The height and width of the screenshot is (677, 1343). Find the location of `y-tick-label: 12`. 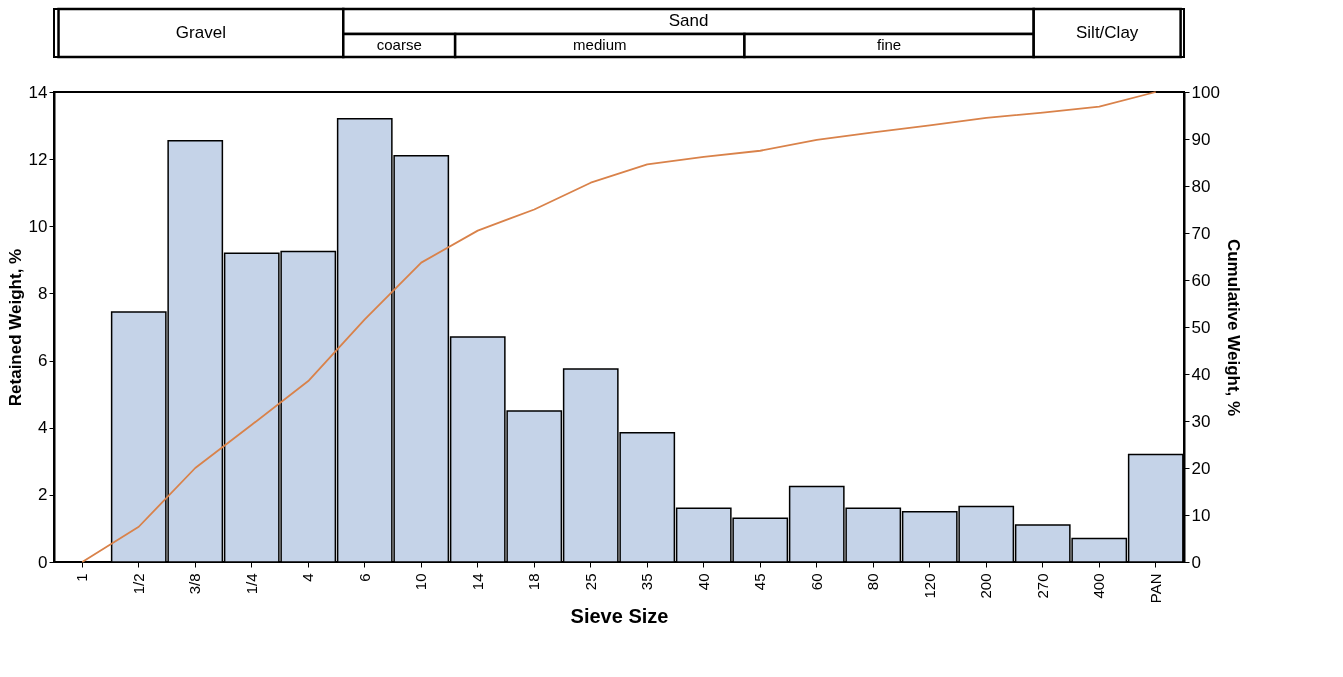

y-tick-label: 12 is located at coordinates (38, 159).